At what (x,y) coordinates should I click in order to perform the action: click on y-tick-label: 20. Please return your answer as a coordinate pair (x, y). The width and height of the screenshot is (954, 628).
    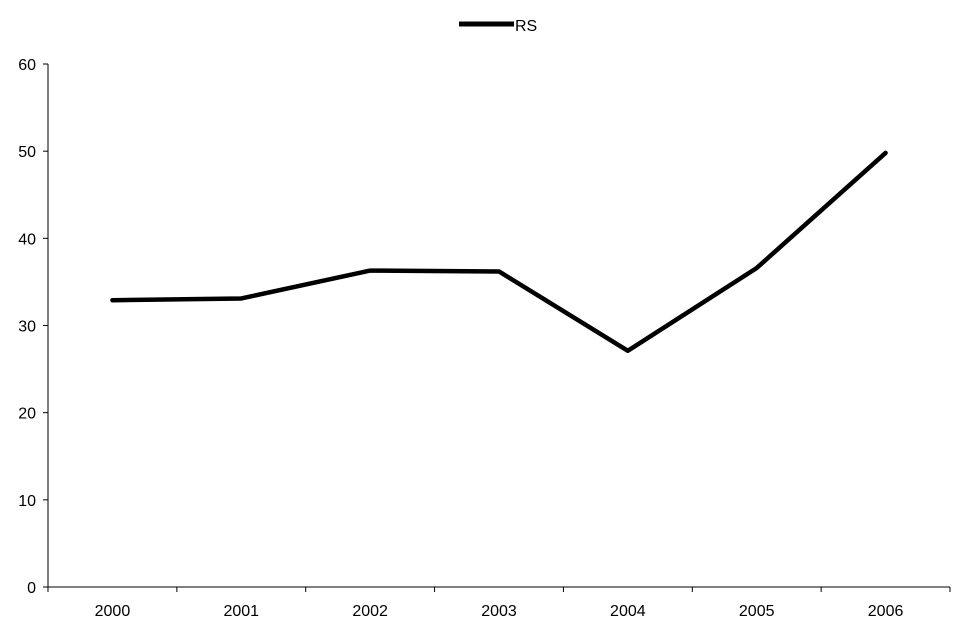
    Looking at the image, I should click on (27, 414).